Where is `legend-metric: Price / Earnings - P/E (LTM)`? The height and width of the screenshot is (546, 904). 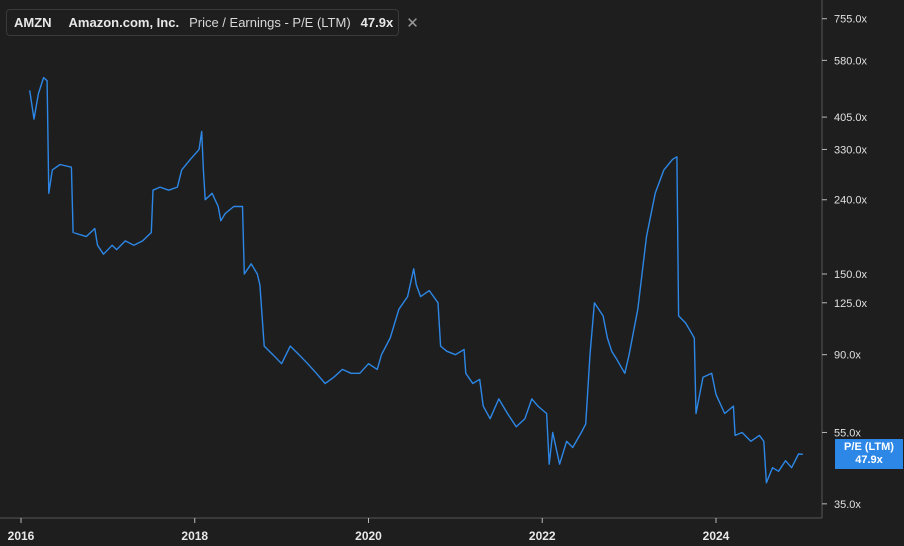 legend-metric: Price / Earnings - P/E (LTM) is located at coordinates (270, 22).